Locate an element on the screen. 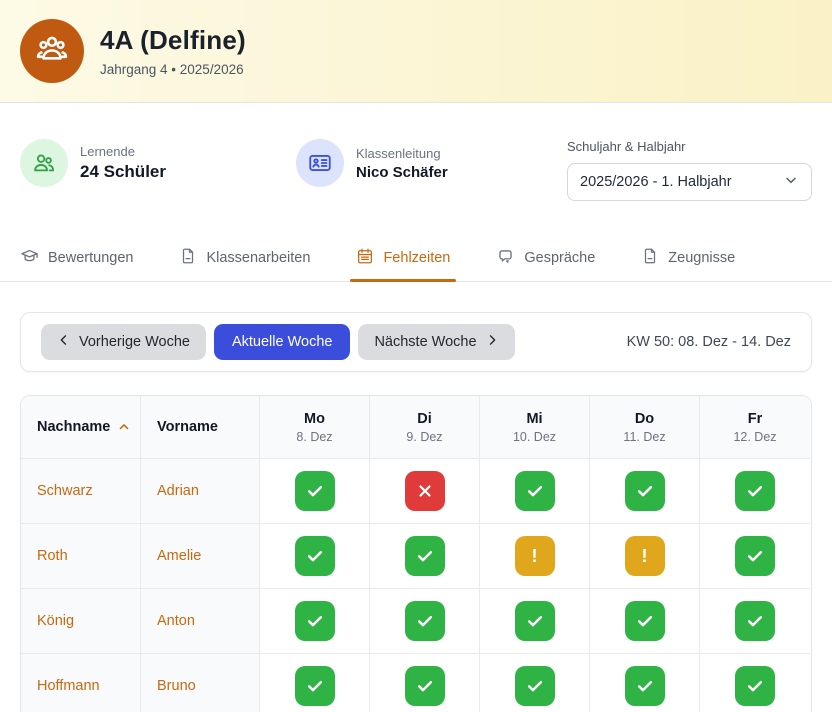 This screenshot has height=712, width=832. tab-label: Bewertungen is located at coordinates (91, 258).